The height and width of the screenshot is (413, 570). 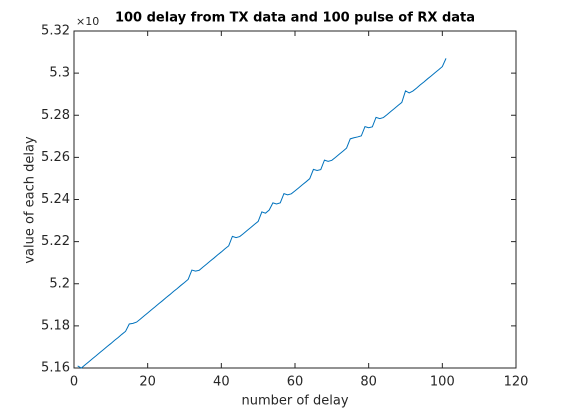 I want to click on x-tick-label: 40, so click(x=221, y=382).